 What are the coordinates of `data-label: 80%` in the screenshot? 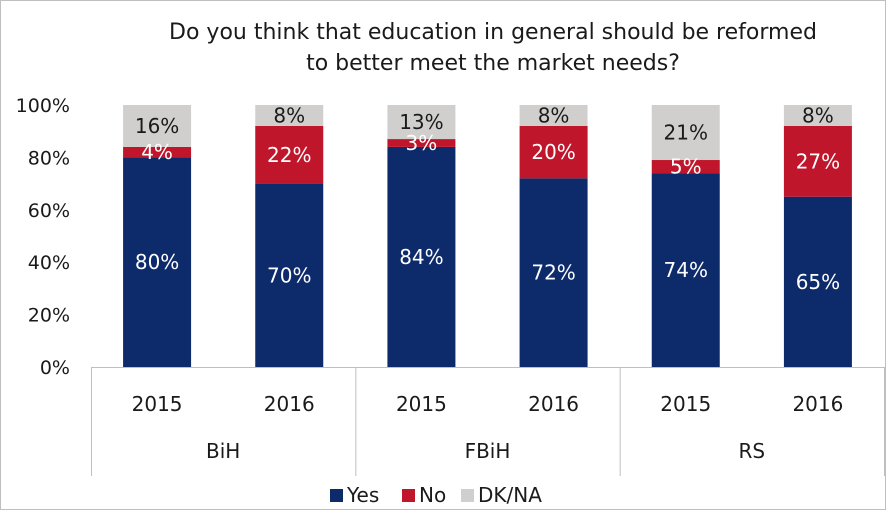 It's located at (157, 262).